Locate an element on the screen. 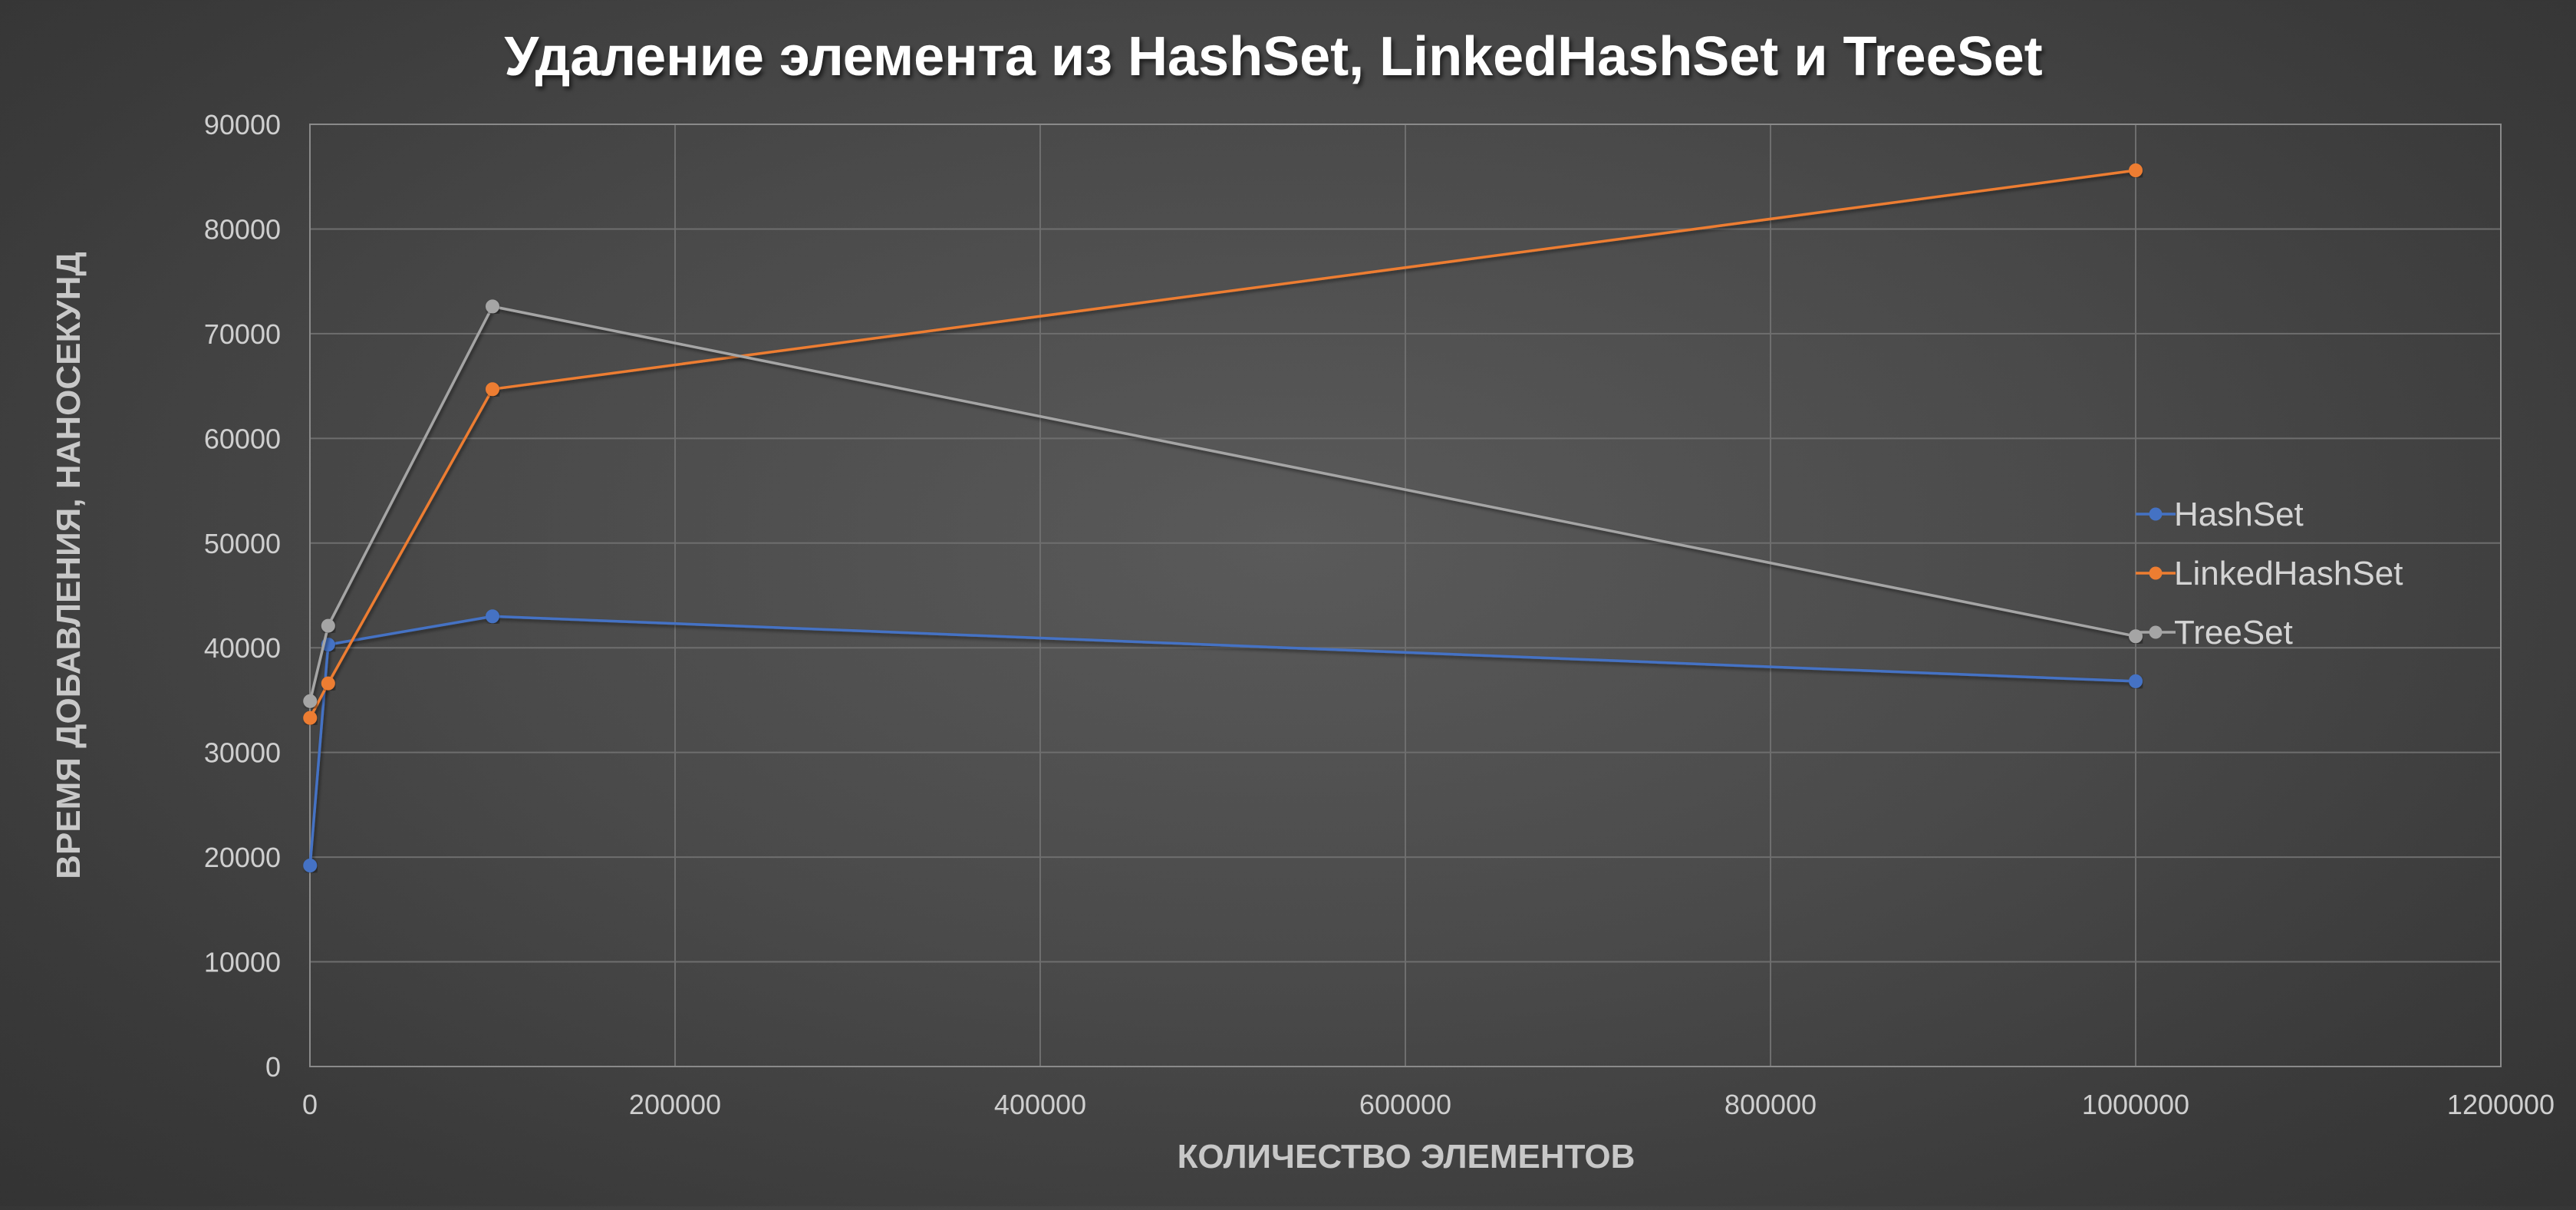  legend: HashSet LinkedHashSet TreeSet is located at coordinates (2269, 573).